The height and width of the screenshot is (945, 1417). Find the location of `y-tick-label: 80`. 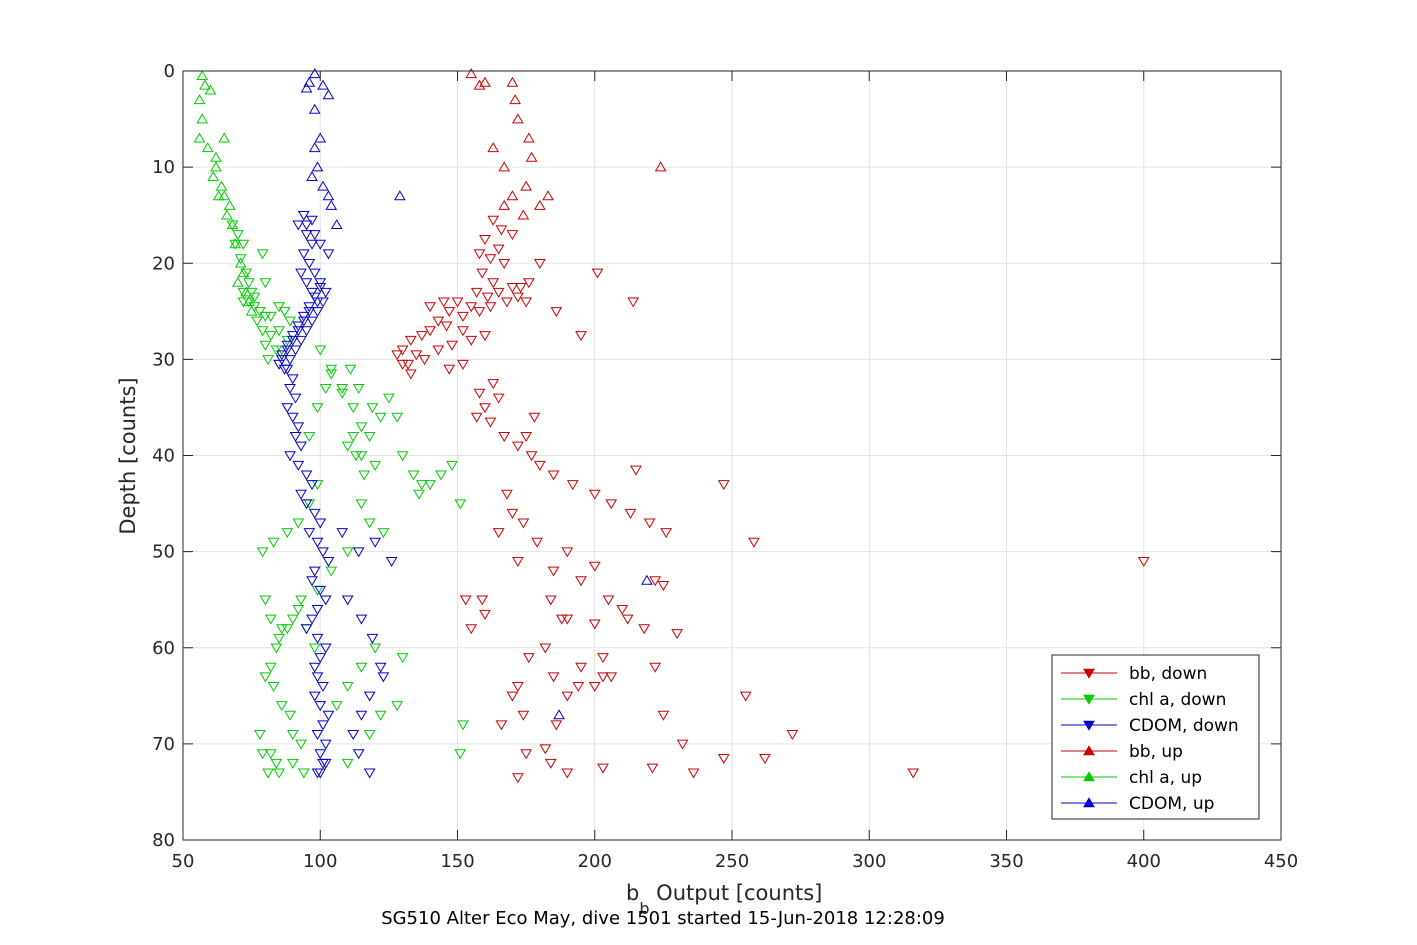

y-tick-label: 80 is located at coordinates (163, 840).